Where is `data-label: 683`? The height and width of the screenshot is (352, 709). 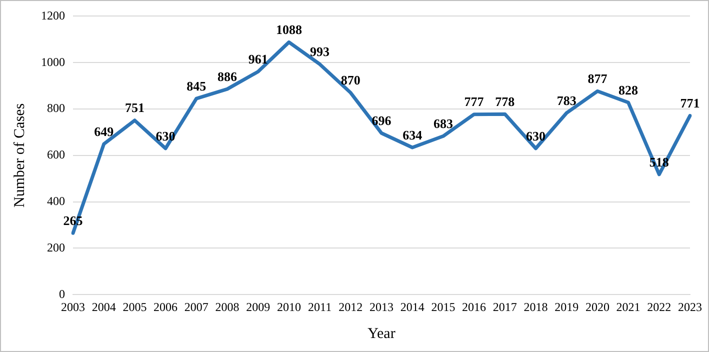 data-label: 683 is located at coordinates (443, 124).